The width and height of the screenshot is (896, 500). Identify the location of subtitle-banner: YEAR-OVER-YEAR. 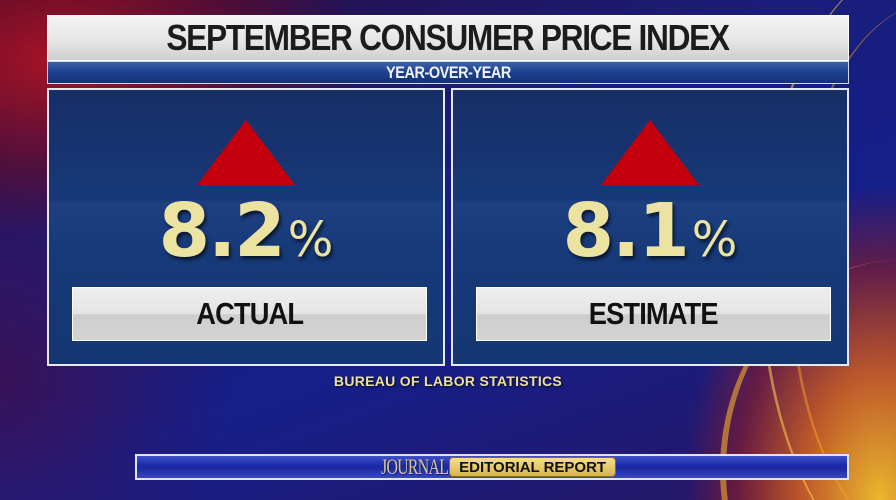
(448, 72).